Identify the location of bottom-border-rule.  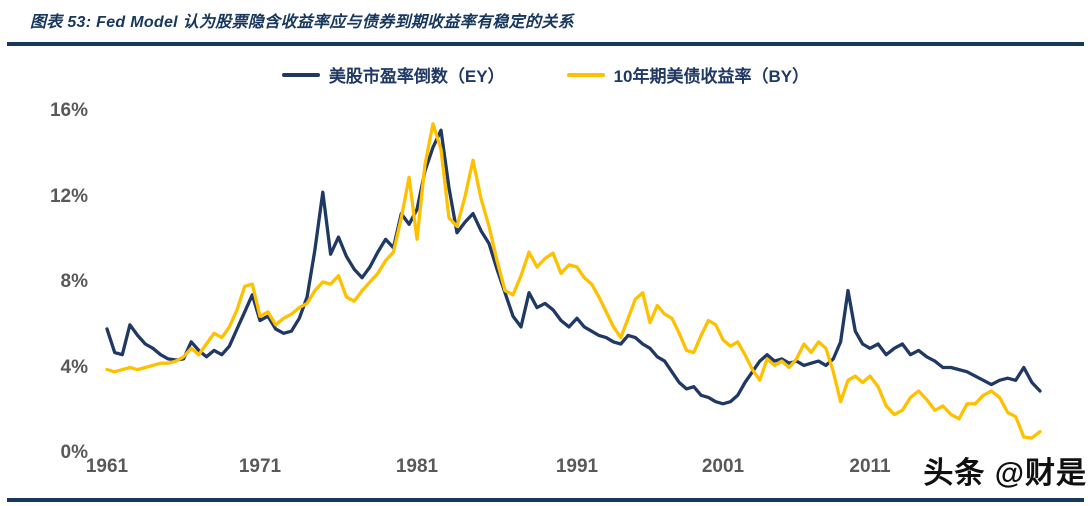
(545, 500).